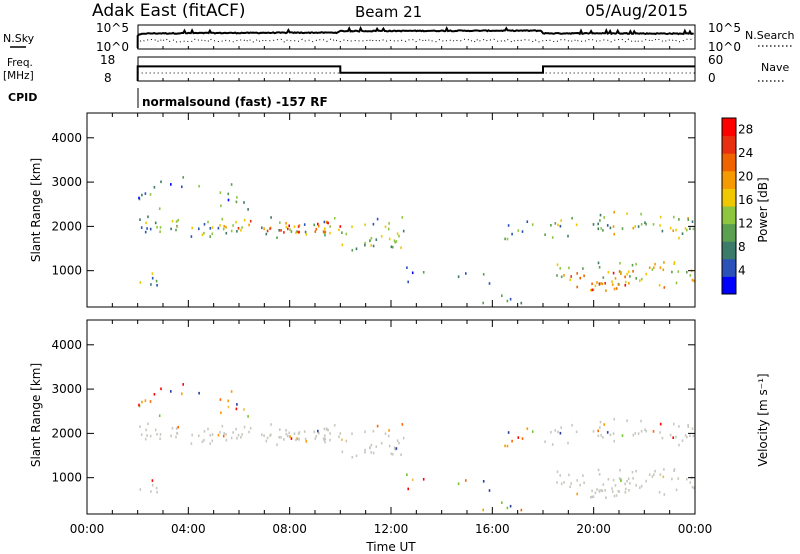 The width and height of the screenshot is (800, 554). I want to click on nsearch-tick-bottom: 10^0, so click(724, 47).